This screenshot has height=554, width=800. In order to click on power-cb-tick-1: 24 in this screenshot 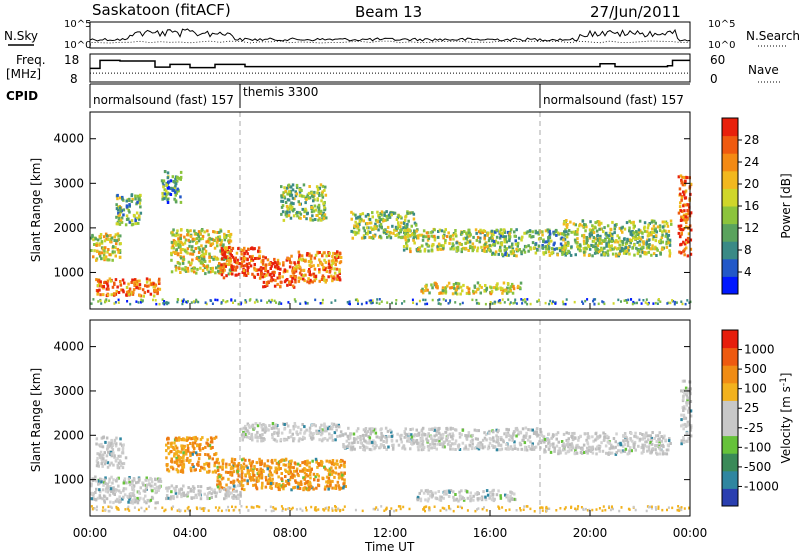, I will do `click(751, 162)`.